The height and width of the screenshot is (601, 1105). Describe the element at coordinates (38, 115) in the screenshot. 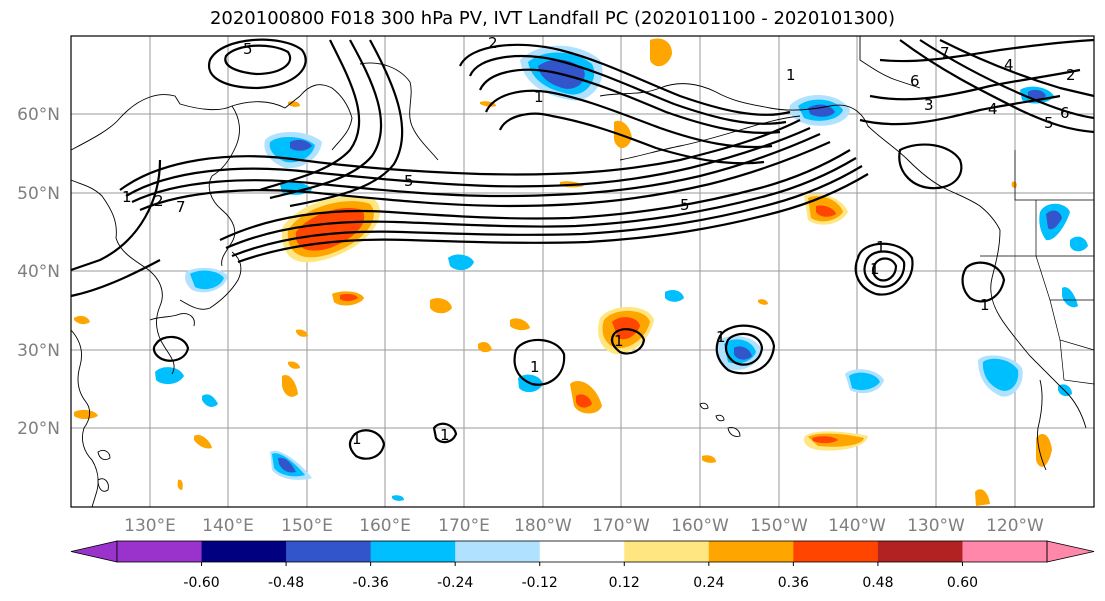

I see `lat-label: 60°N` at that location.